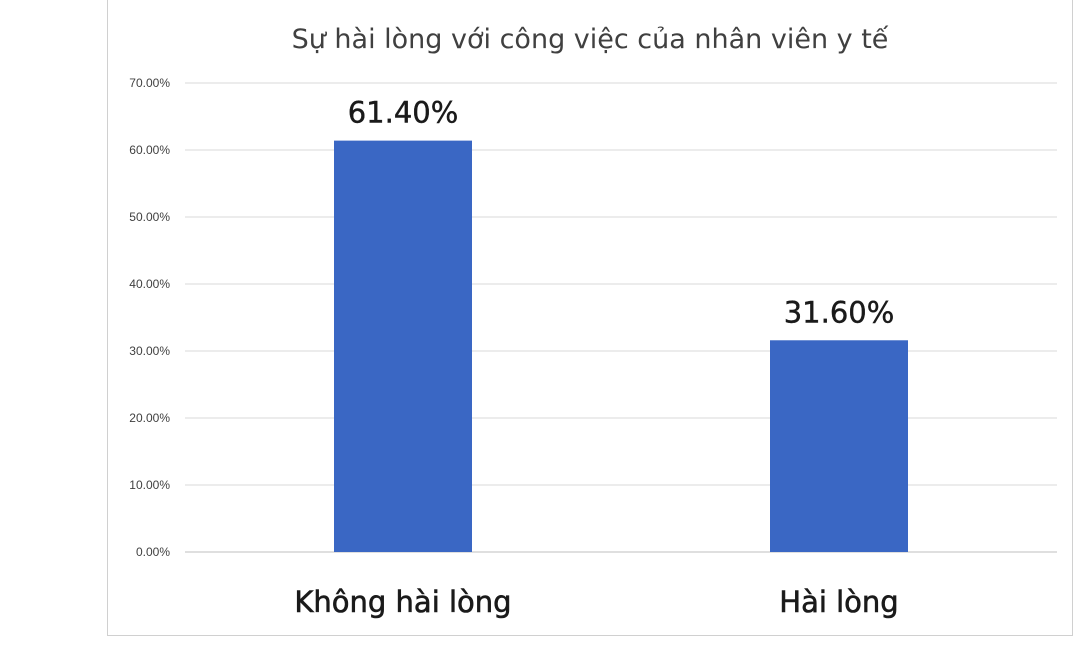 The height and width of the screenshot is (650, 1080). I want to click on data-label: 61.40%, so click(403, 113).